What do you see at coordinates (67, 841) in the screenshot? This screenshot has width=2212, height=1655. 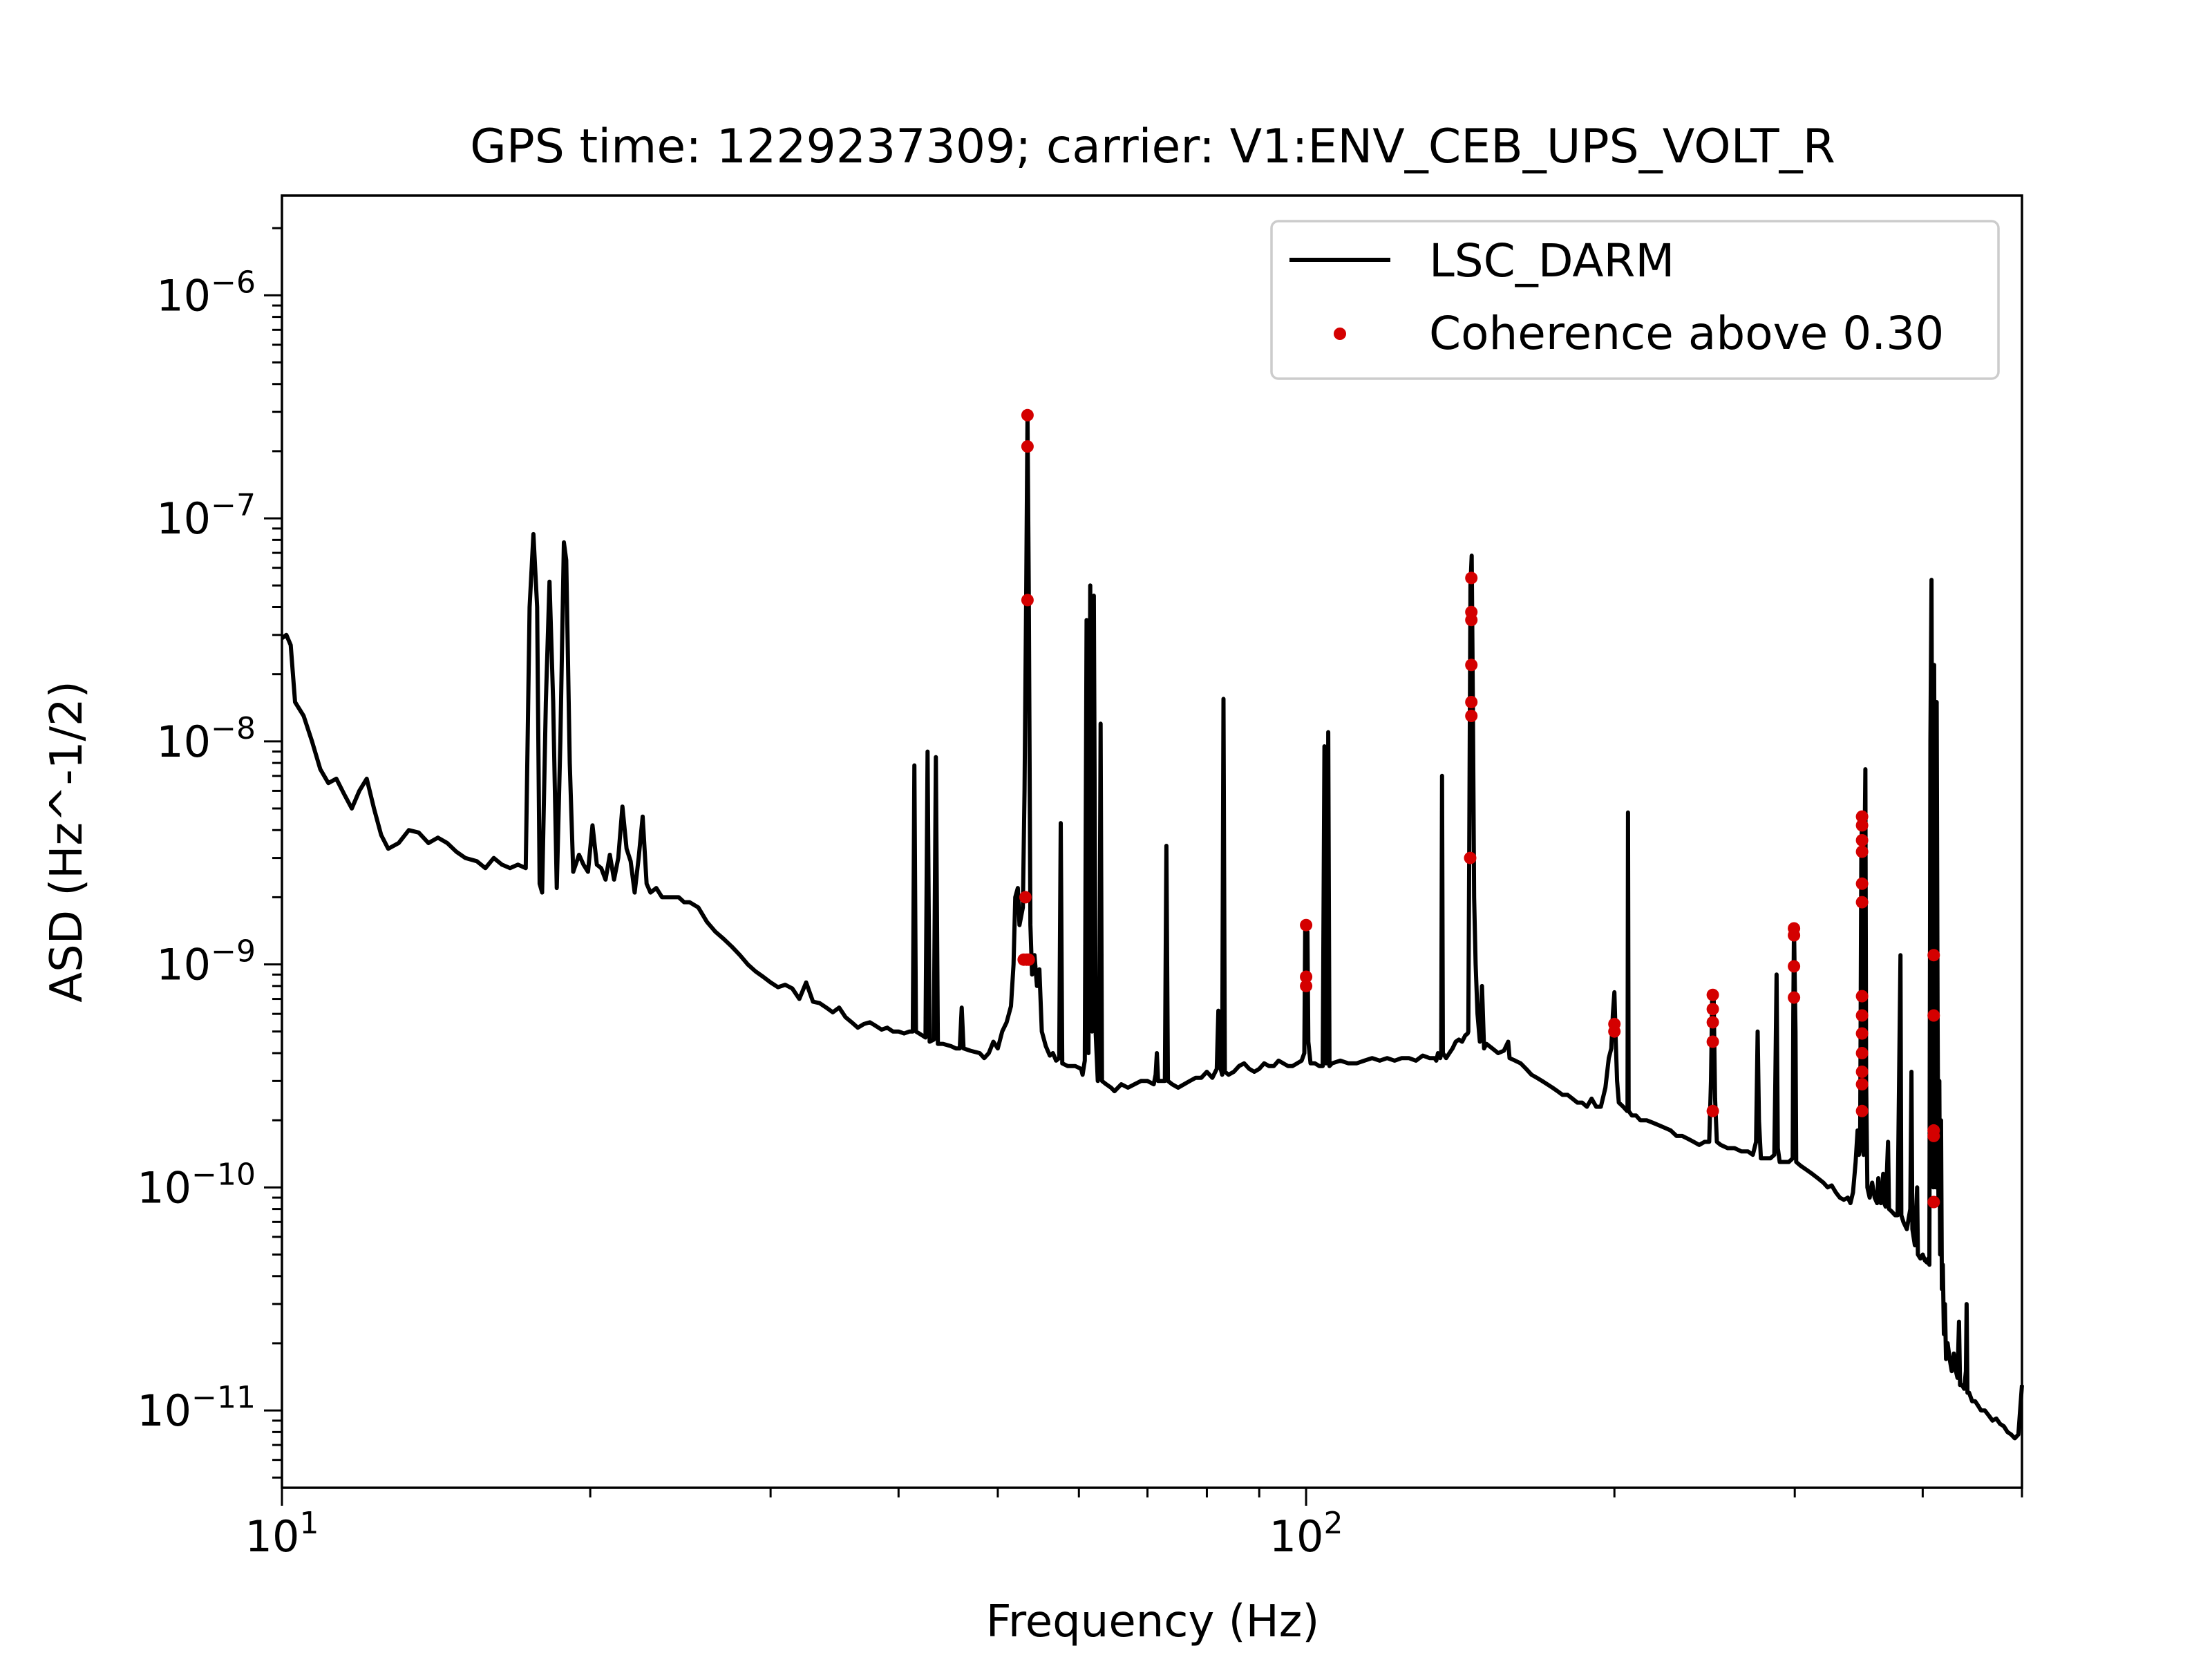 I see `y-axis-label: ASD (Hz^-1/2)` at bounding box center [67, 841].